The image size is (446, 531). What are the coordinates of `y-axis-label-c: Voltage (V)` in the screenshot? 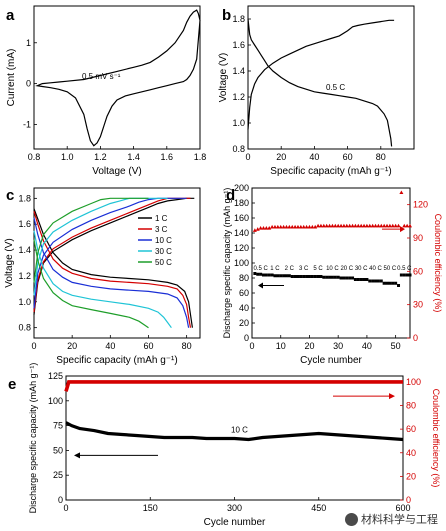 It's located at (9, 262).